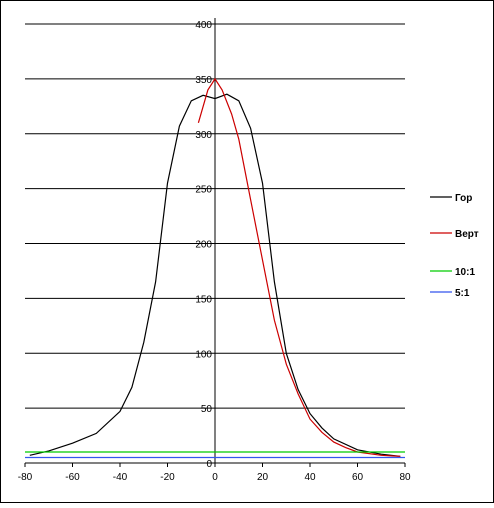 Image resolution: width=494 pixels, height=508 pixels. I want to click on x-tick-label: -20, so click(167, 477).